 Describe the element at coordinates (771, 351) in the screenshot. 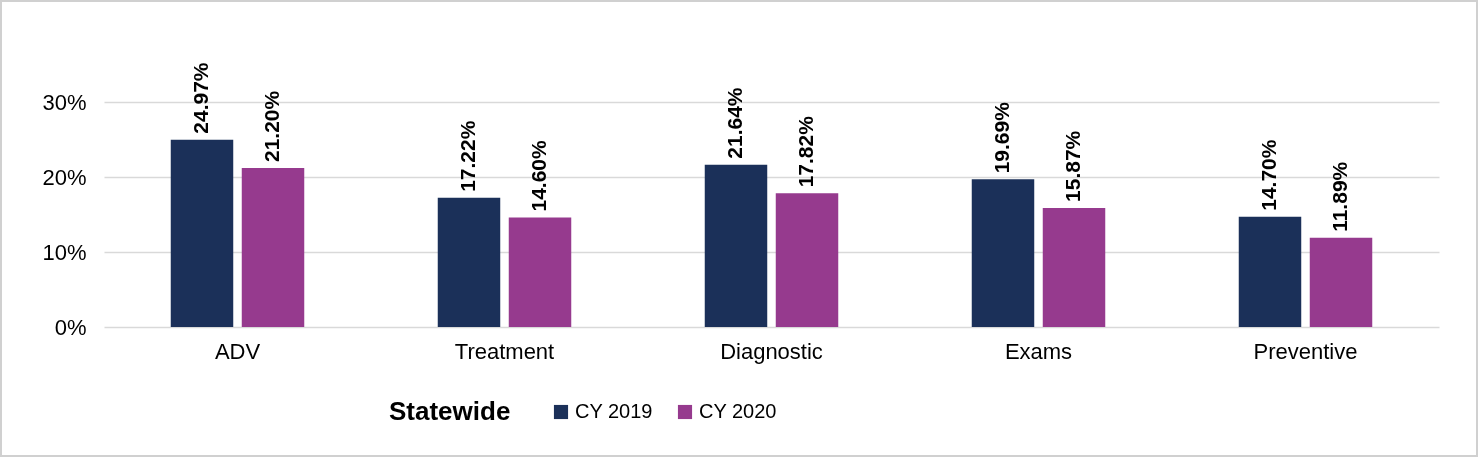

I see `x-tick-label: Diagnostic` at that location.